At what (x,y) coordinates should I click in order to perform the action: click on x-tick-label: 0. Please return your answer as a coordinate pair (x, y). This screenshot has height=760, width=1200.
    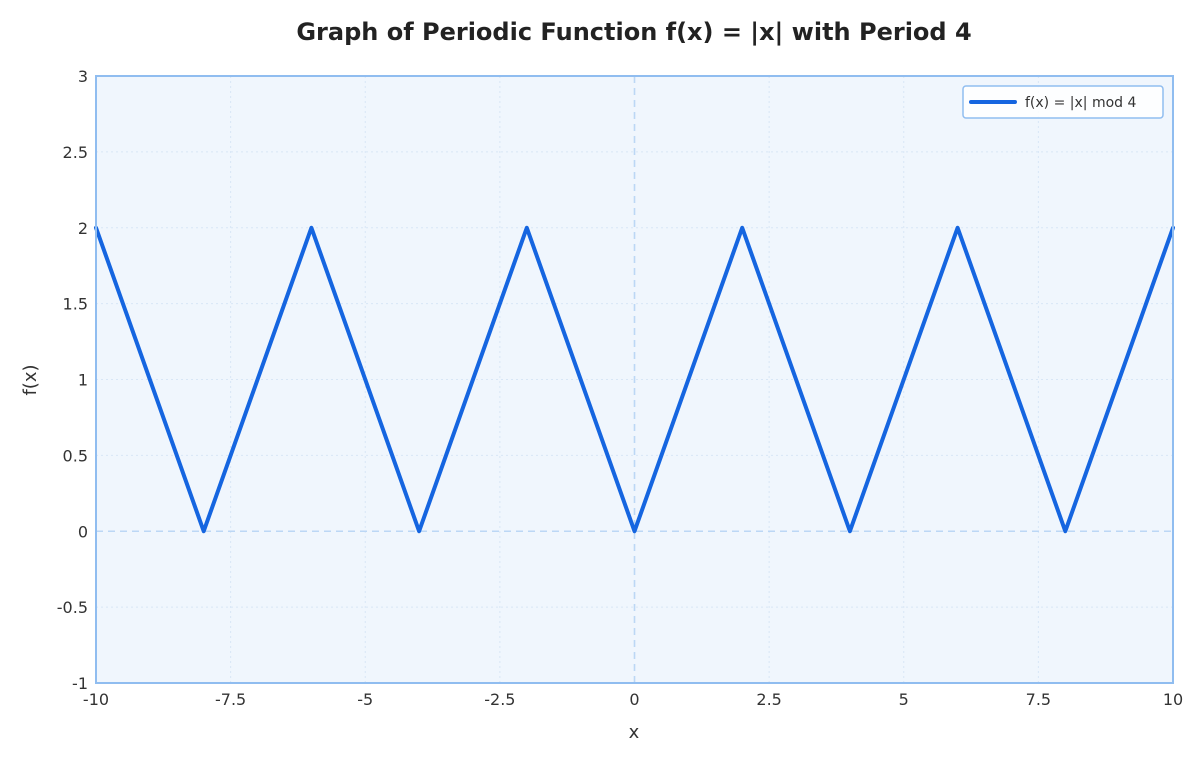
    Looking at the image, I should click on (634, 699).